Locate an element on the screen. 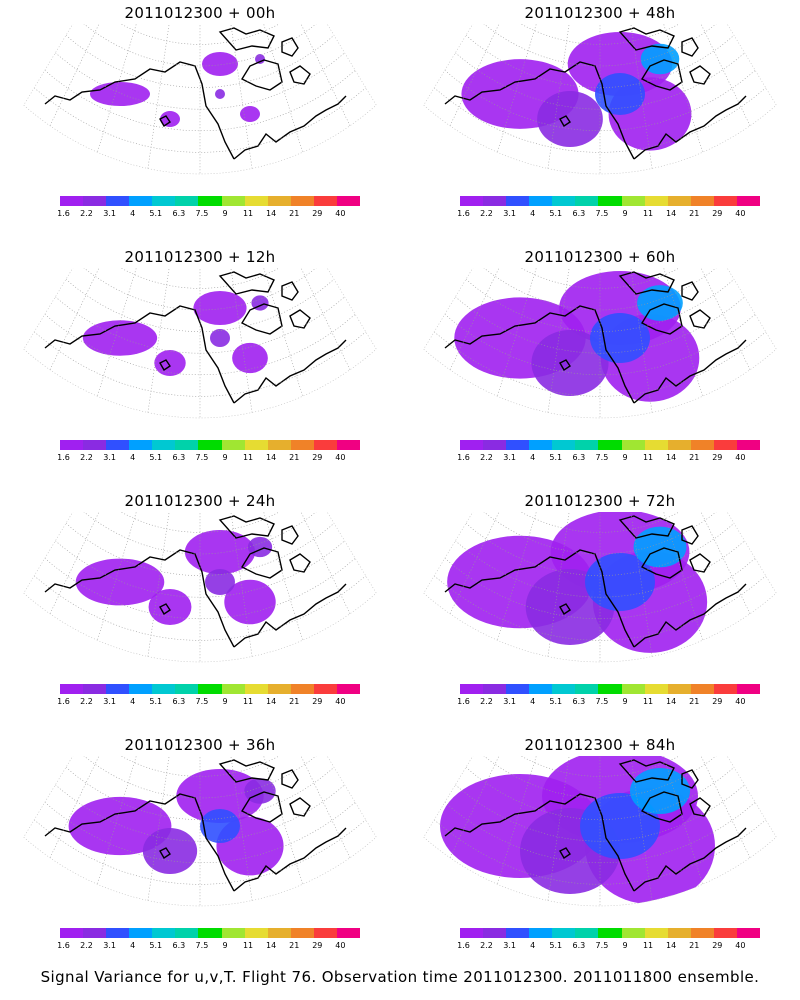  colorbar-tick-label: 4 is located at coordinates (133, 701).